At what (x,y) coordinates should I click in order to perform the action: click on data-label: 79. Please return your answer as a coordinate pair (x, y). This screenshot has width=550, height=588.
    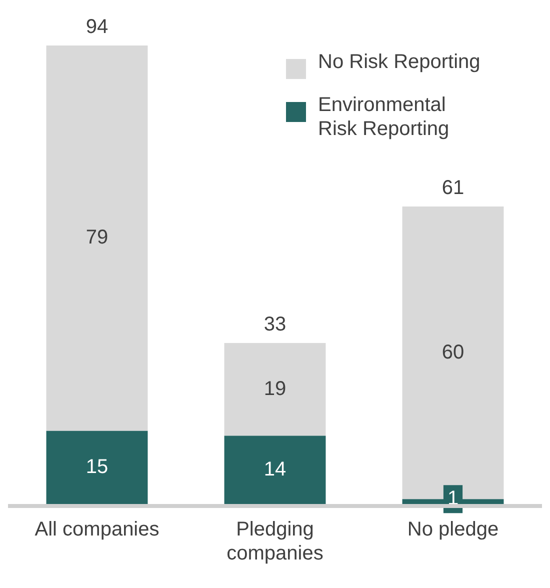
    Looking at the image, I should click on (97, 237).